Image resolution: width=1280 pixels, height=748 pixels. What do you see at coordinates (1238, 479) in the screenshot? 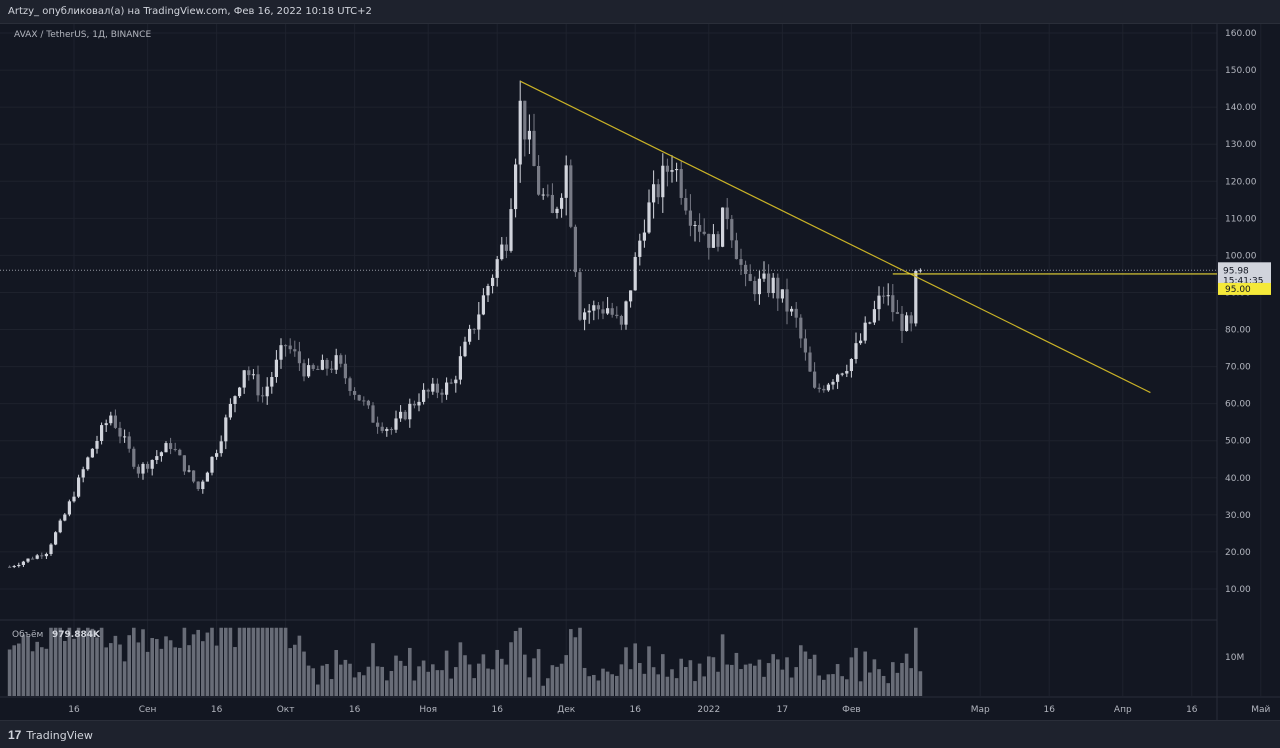
I see `y-tick-label: 40.00` at bounding box center [1238, 479].